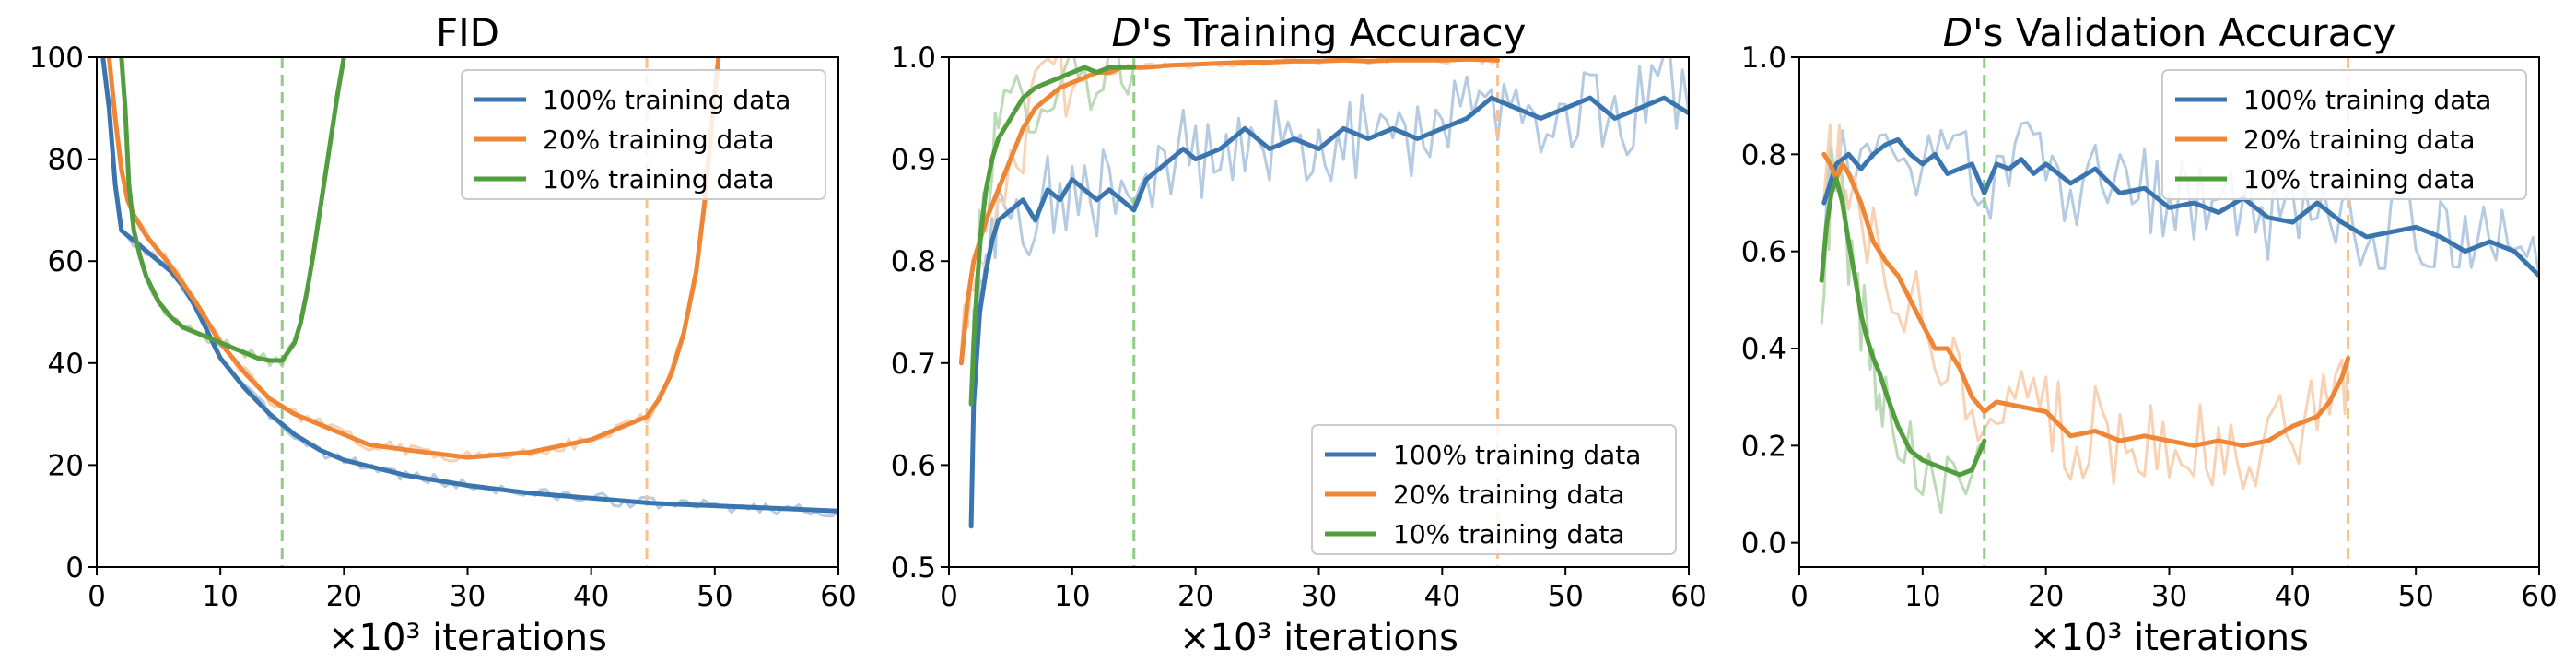 The height and width of the screenshot is (662, 2576). What do you see at coordinates (66, 261) in the screenshot?
I see `y-tick-label-3: 60` at bounding box center [66, 261].